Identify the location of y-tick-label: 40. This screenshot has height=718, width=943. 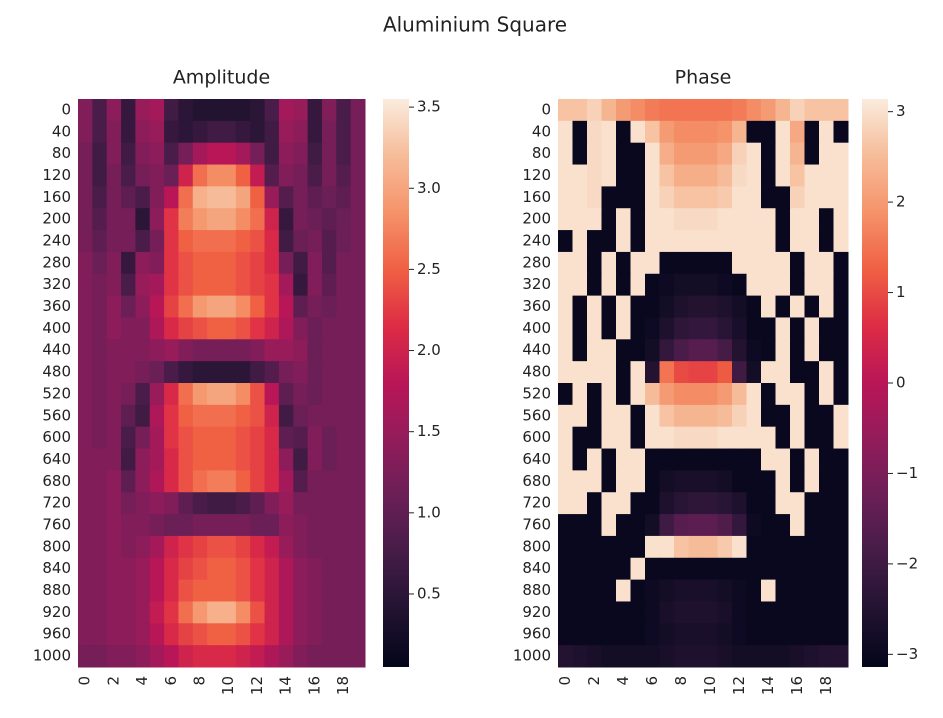
(61, 131).